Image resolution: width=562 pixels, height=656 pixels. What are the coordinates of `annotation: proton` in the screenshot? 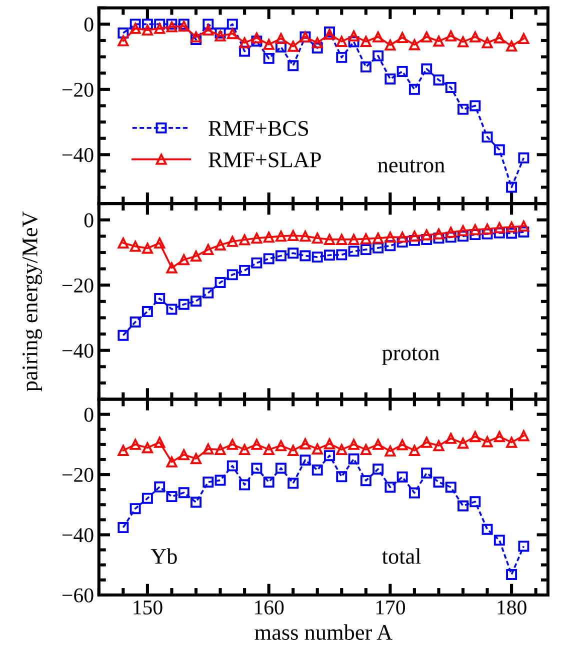 It's located at (411, 356).